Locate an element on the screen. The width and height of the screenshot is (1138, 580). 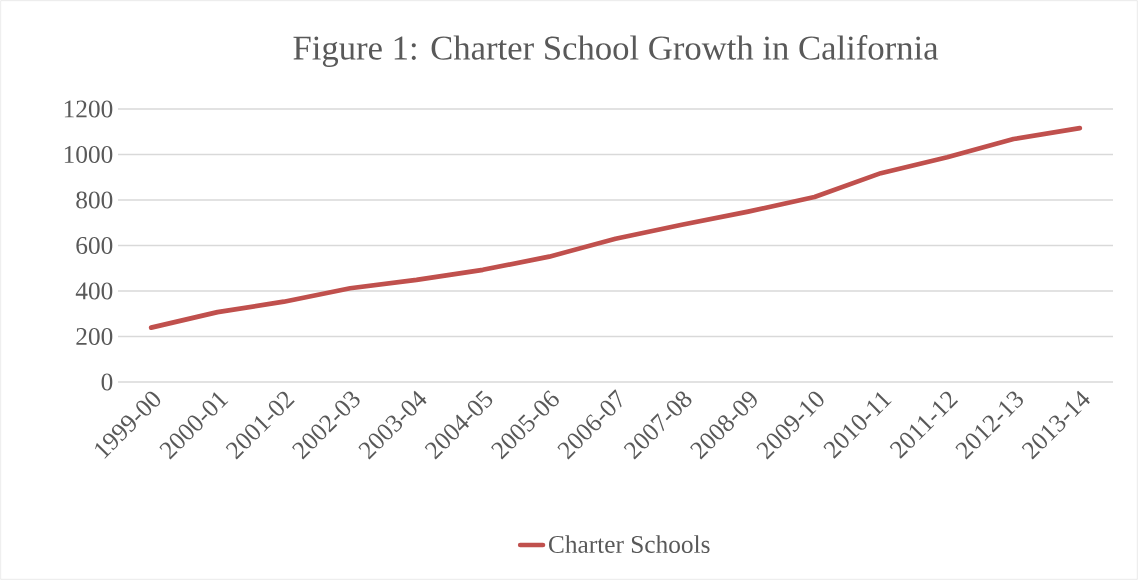
chart-title: Figure 1: Charter School Growth in California is located at coordinates (616, 51).